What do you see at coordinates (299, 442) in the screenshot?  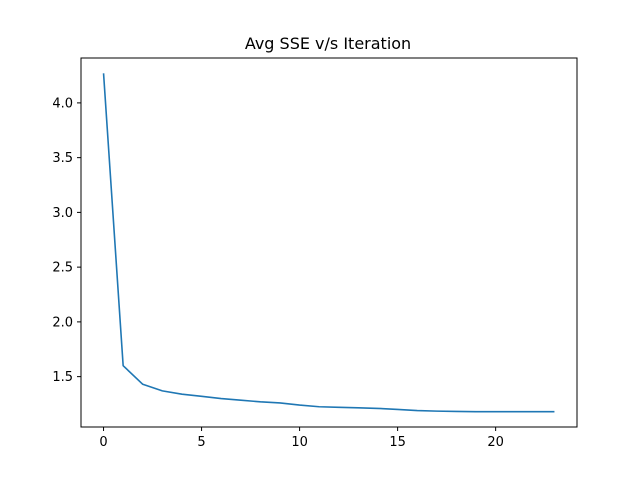 I see `x-tick-label: 10` at bounding box center [299, 442].